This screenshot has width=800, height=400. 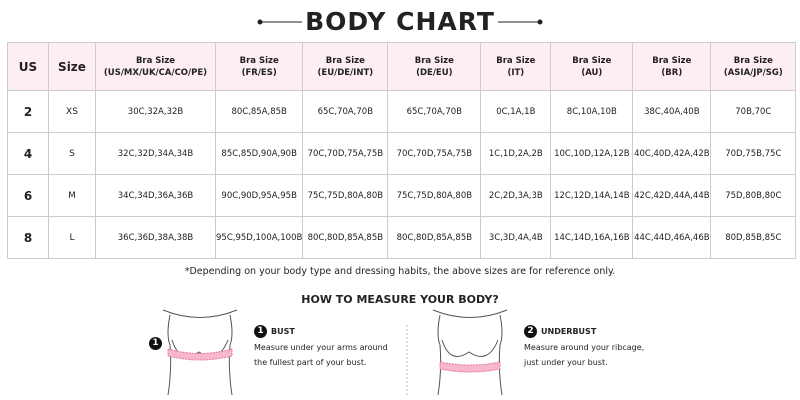 What do you see at coordinates (28, 237) in the screenshot?
I see `cell: 8` at bounding box center [28, 237].